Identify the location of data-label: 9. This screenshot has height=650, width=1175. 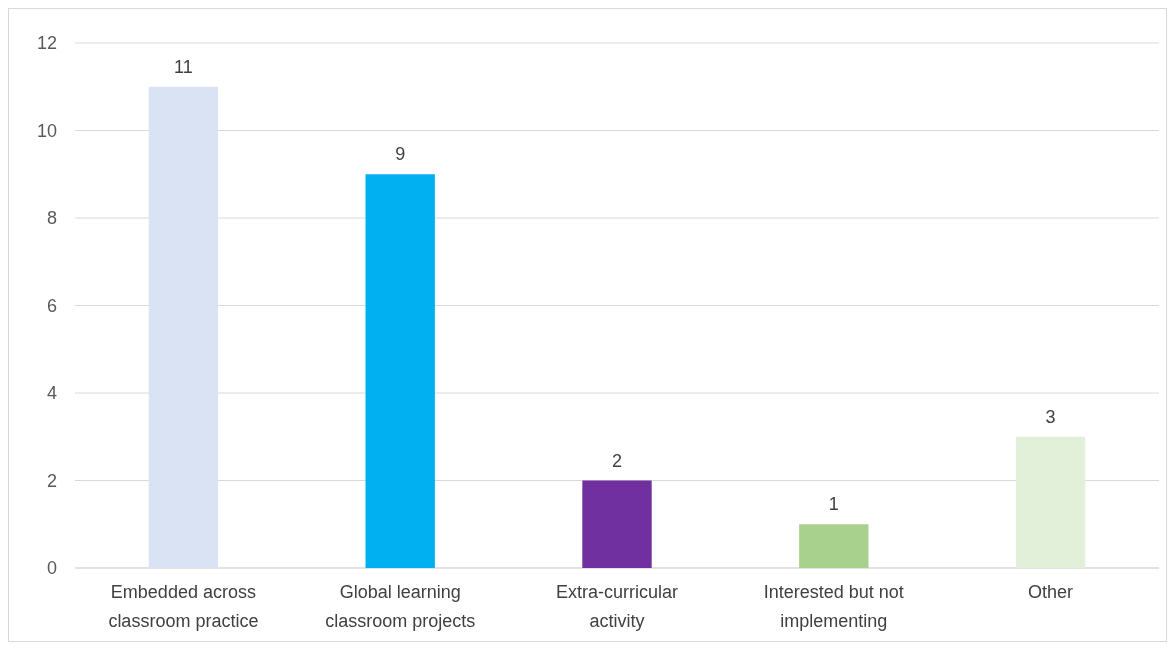
(400, 154).